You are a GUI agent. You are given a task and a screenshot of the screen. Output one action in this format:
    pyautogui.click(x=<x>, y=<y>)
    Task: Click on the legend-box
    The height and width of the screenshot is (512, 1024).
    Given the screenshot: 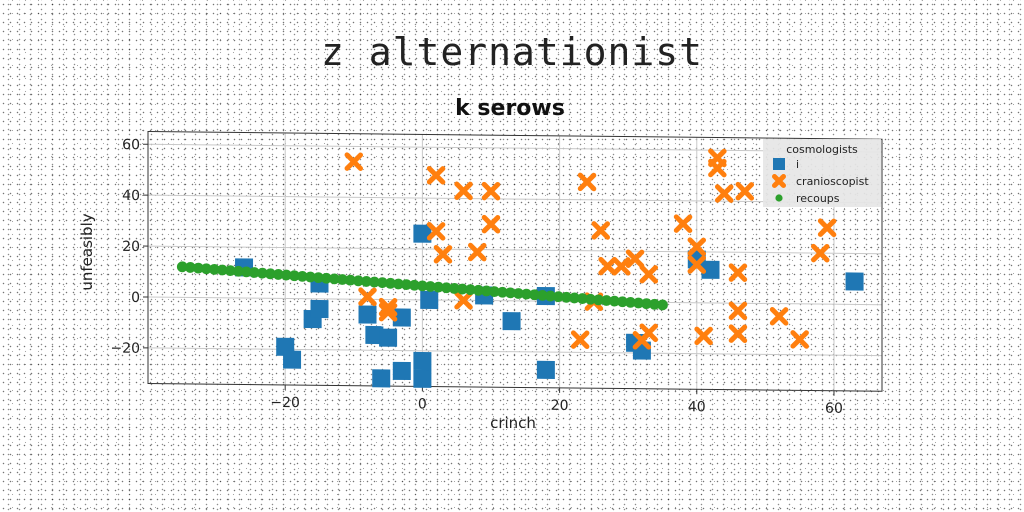 What is the action you would take?
    pyautogui.click(x=822, y=173)
    